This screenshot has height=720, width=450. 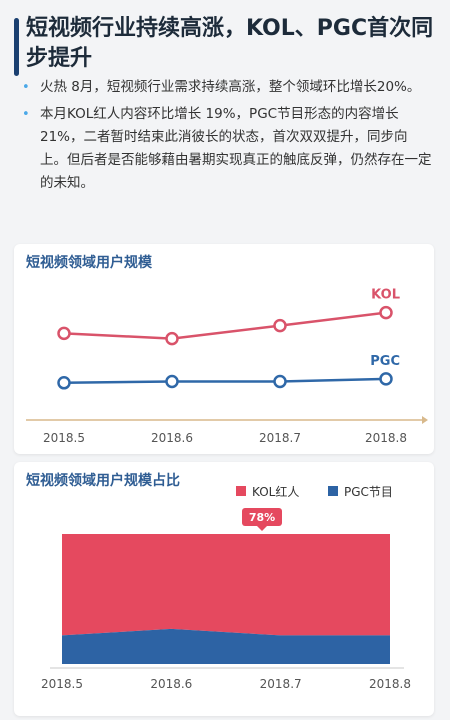 What do you see at coordinates (385, 295) in the screenshot?
I see `series-label: KOL` at bounding box center [385, 295].